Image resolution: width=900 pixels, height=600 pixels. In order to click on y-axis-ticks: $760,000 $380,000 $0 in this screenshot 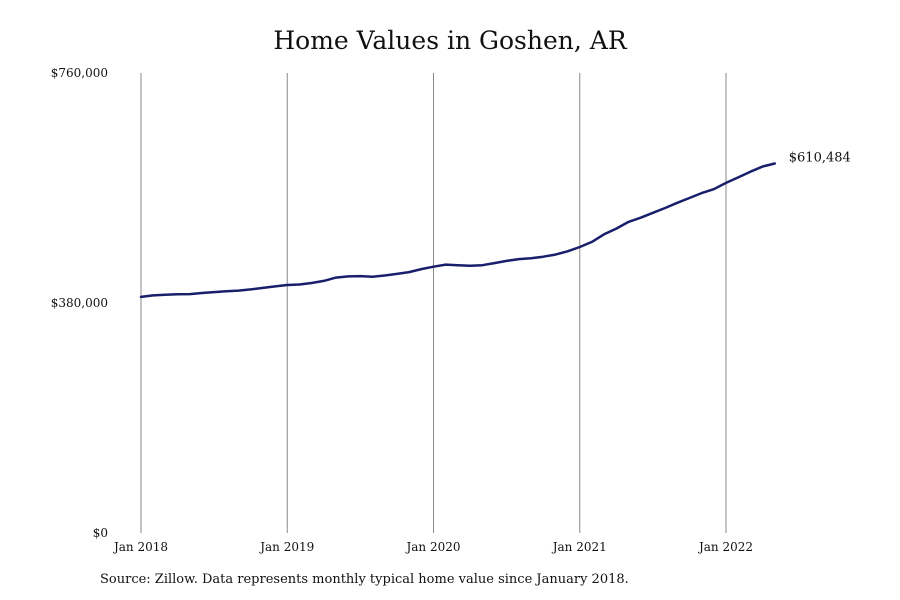, I will do `click(79, 303)`.